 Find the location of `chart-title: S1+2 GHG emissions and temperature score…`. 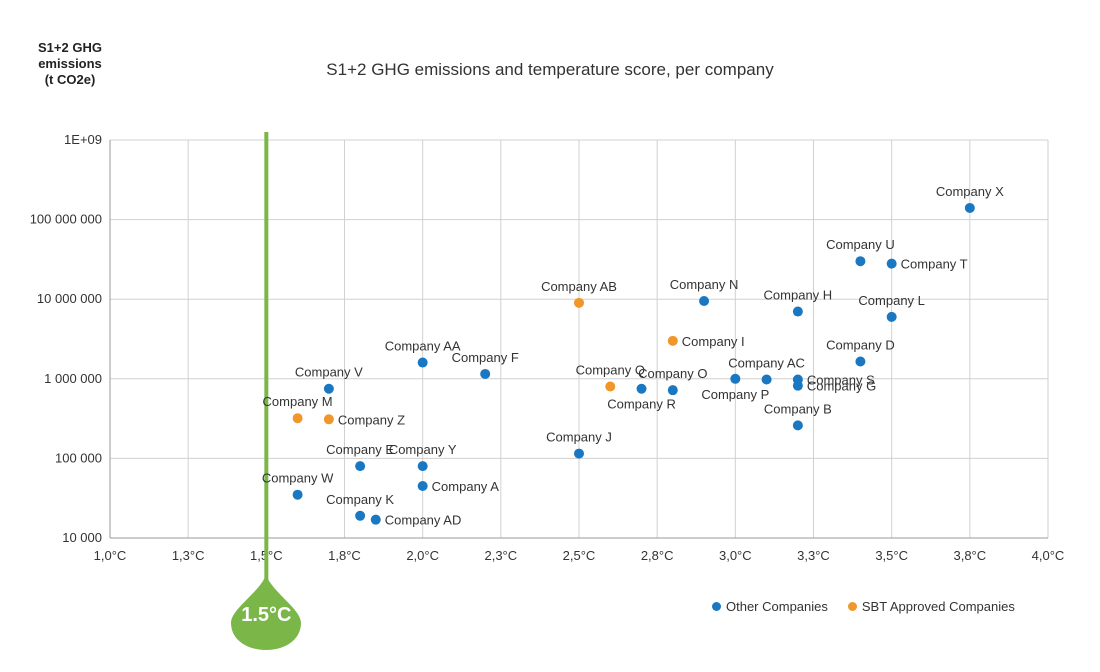

chart-title: S1+2 GHG emissions and temperature score… is located at coordinates (550, 69).